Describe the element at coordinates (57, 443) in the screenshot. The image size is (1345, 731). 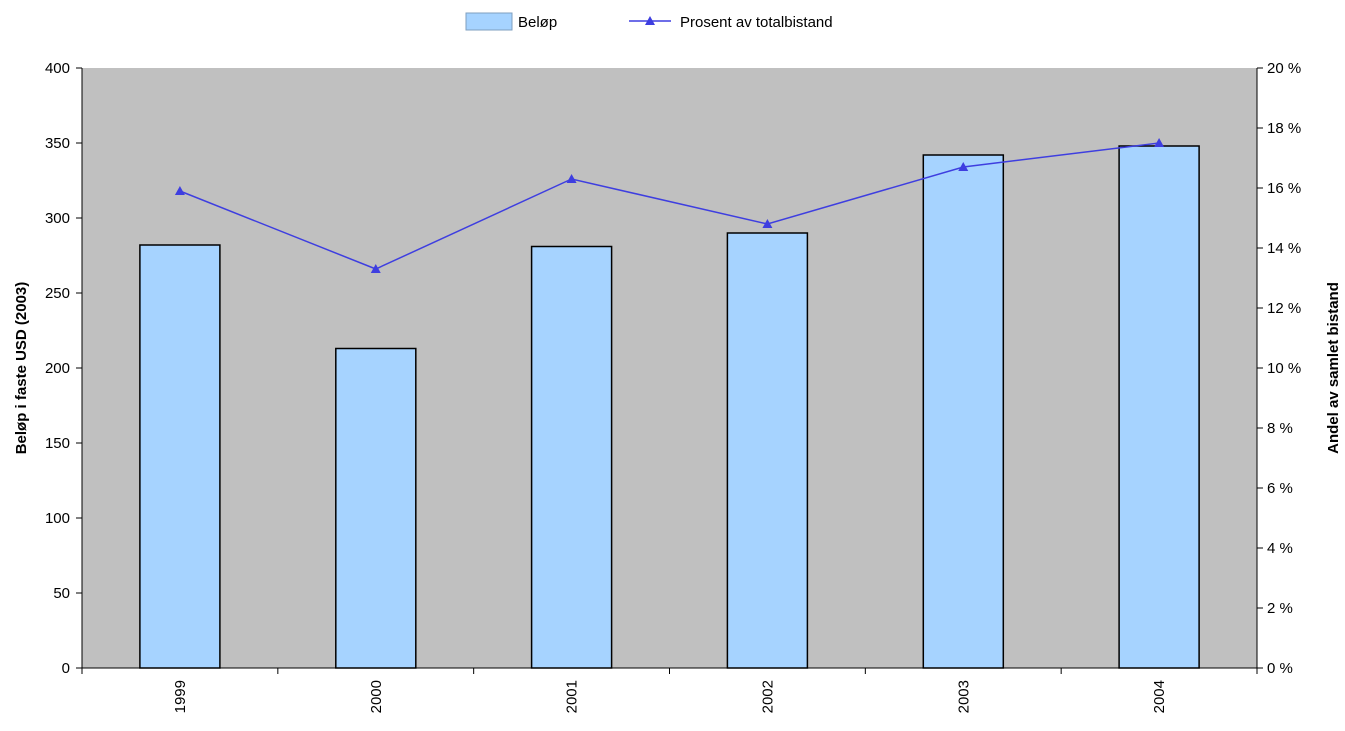
I see `left-tick-label: 150` at that location.